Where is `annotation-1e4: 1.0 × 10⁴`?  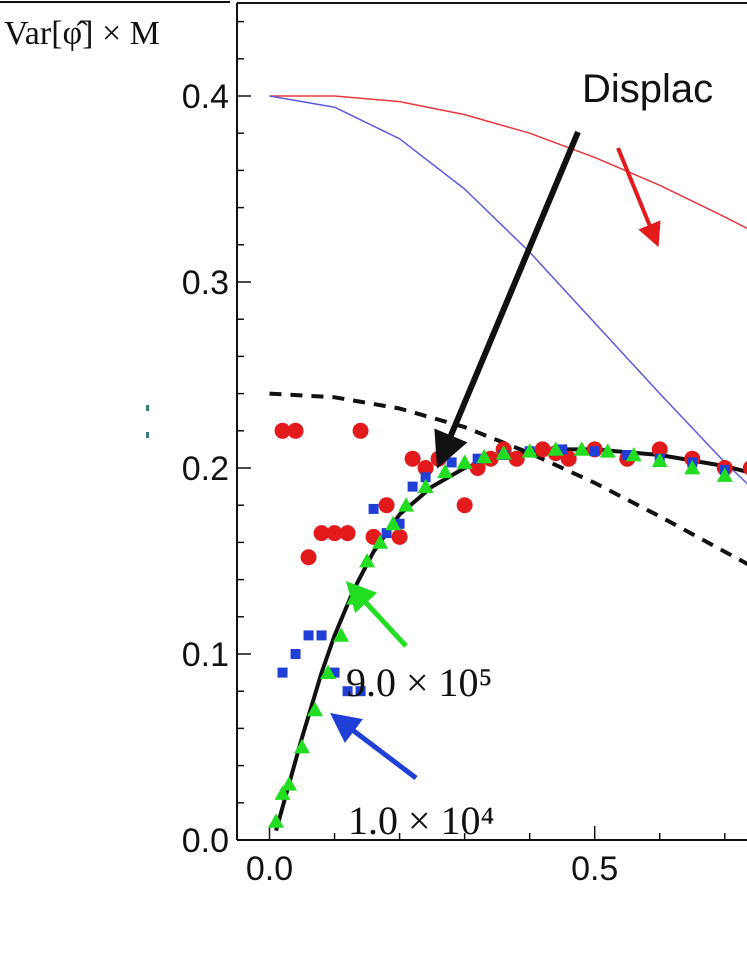
annotation-1e4: 1.0 × 10⁴ is located at coordinates (421, 820).